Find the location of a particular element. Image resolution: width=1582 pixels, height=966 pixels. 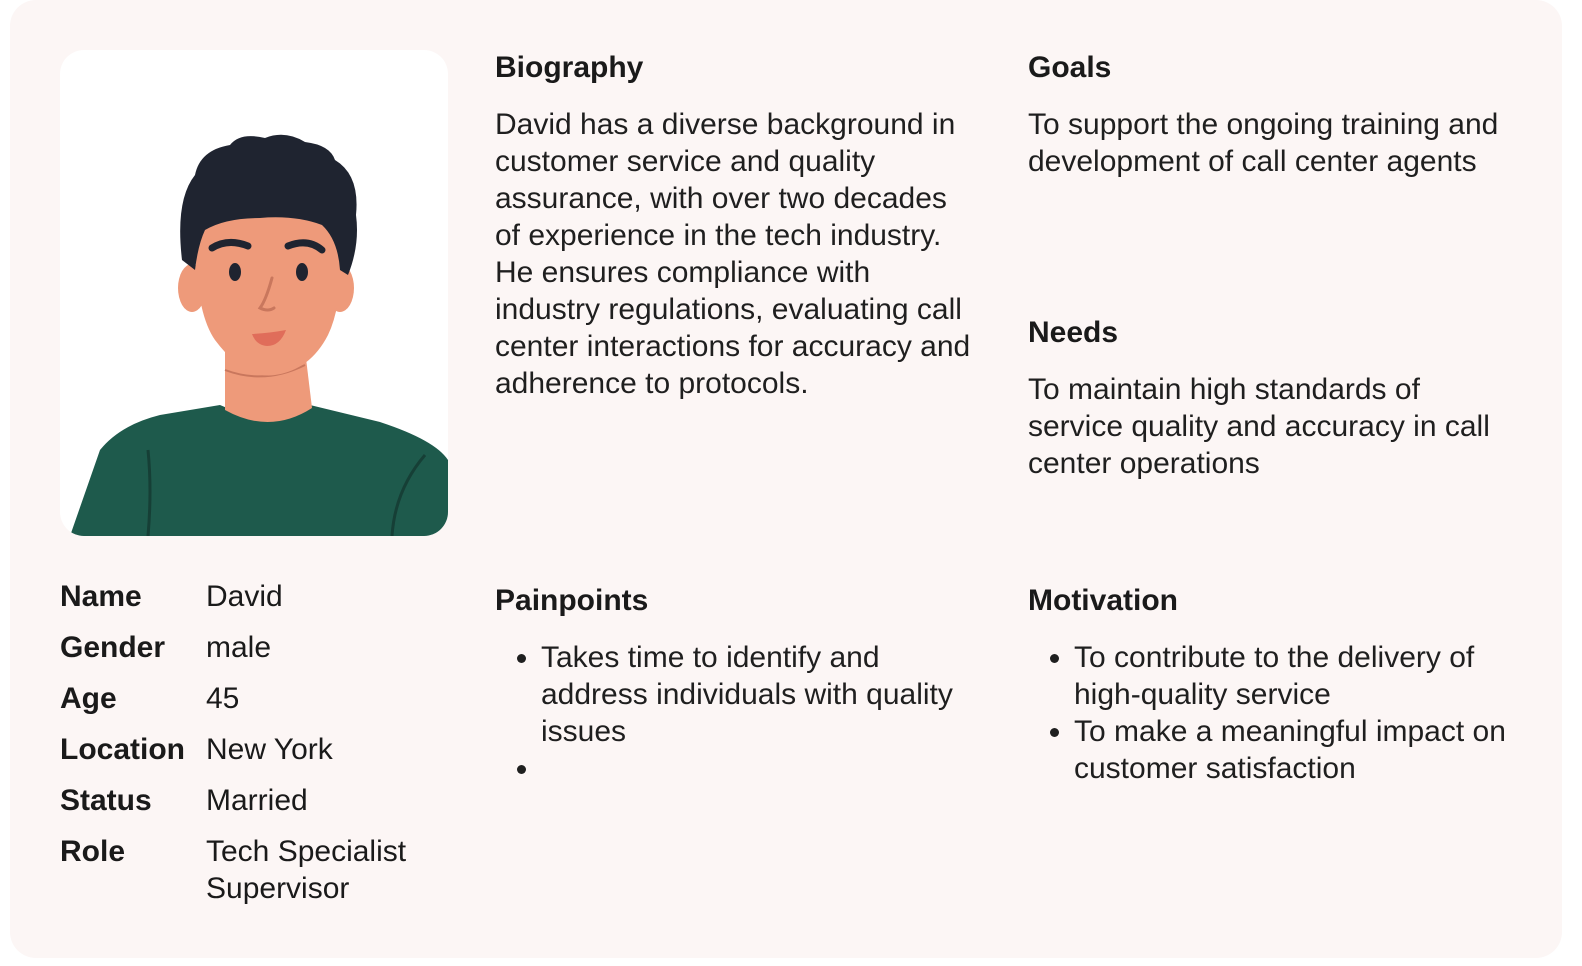

info-value: David is located at coordinates (244, 596).